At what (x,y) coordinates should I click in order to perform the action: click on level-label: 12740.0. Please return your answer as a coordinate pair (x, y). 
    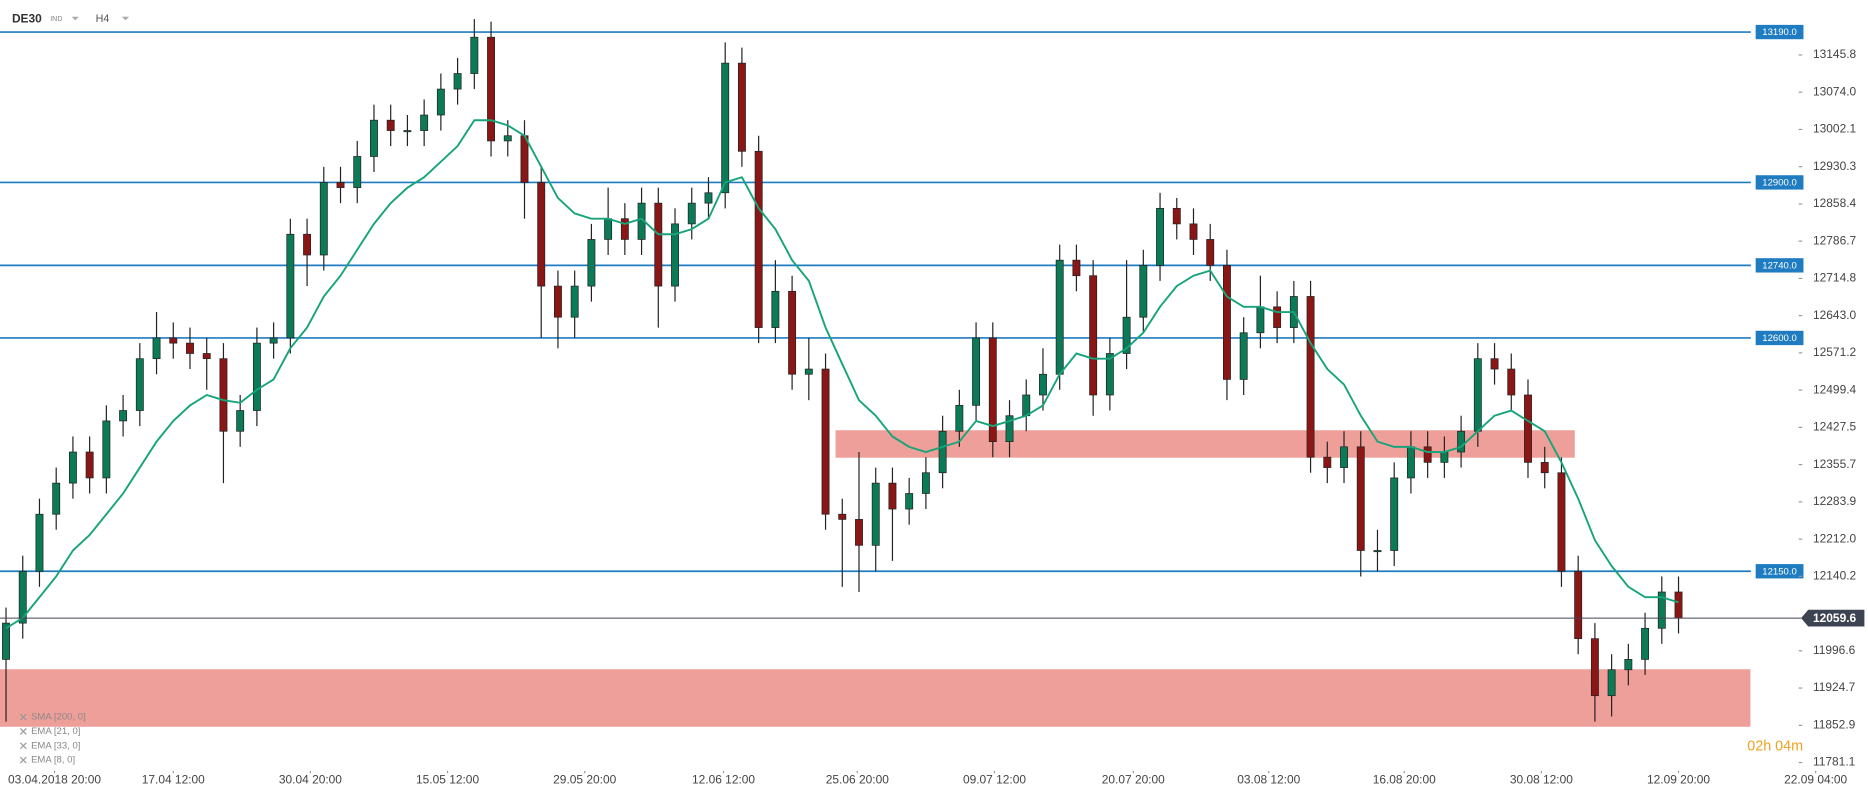
    Looking at the image, I should click on (1779, 265).